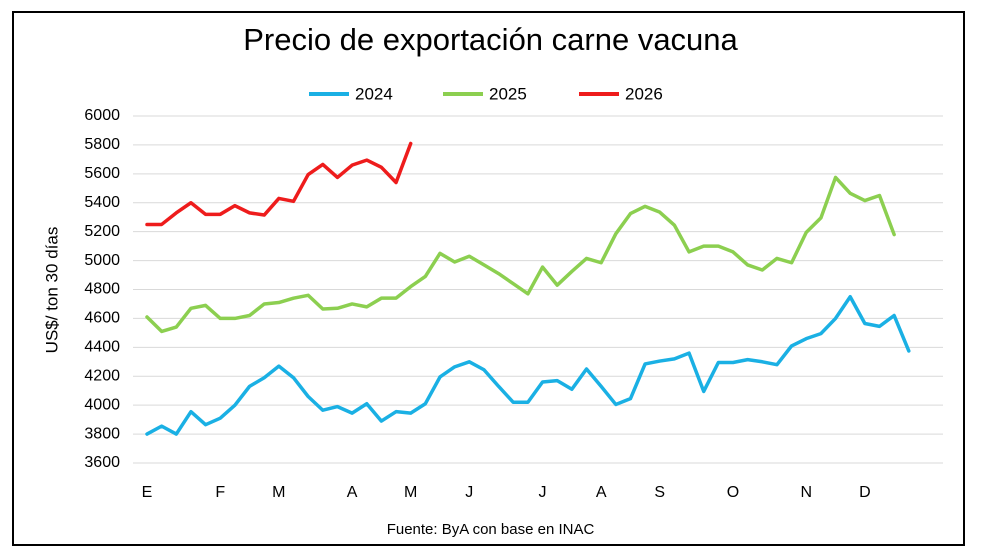 The image size is (981, 557). Describe the element at coordinates (102, 347) in the screenshot. I see `y-tick-label: 4400` at that location.